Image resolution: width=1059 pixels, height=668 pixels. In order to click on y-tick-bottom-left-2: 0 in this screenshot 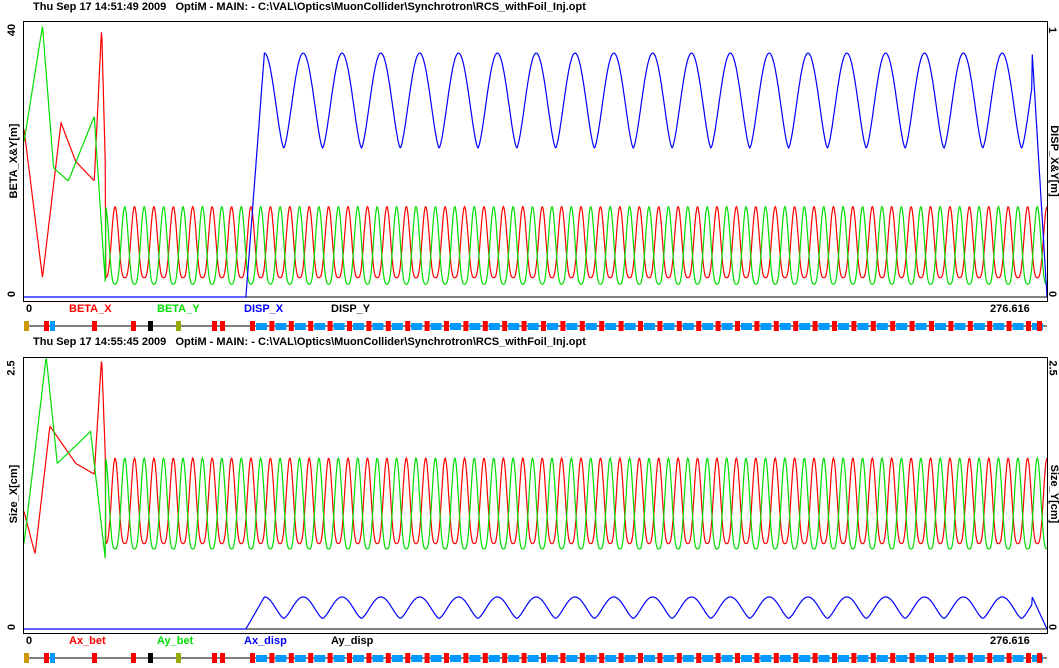, I will do `click(12, 627)`.